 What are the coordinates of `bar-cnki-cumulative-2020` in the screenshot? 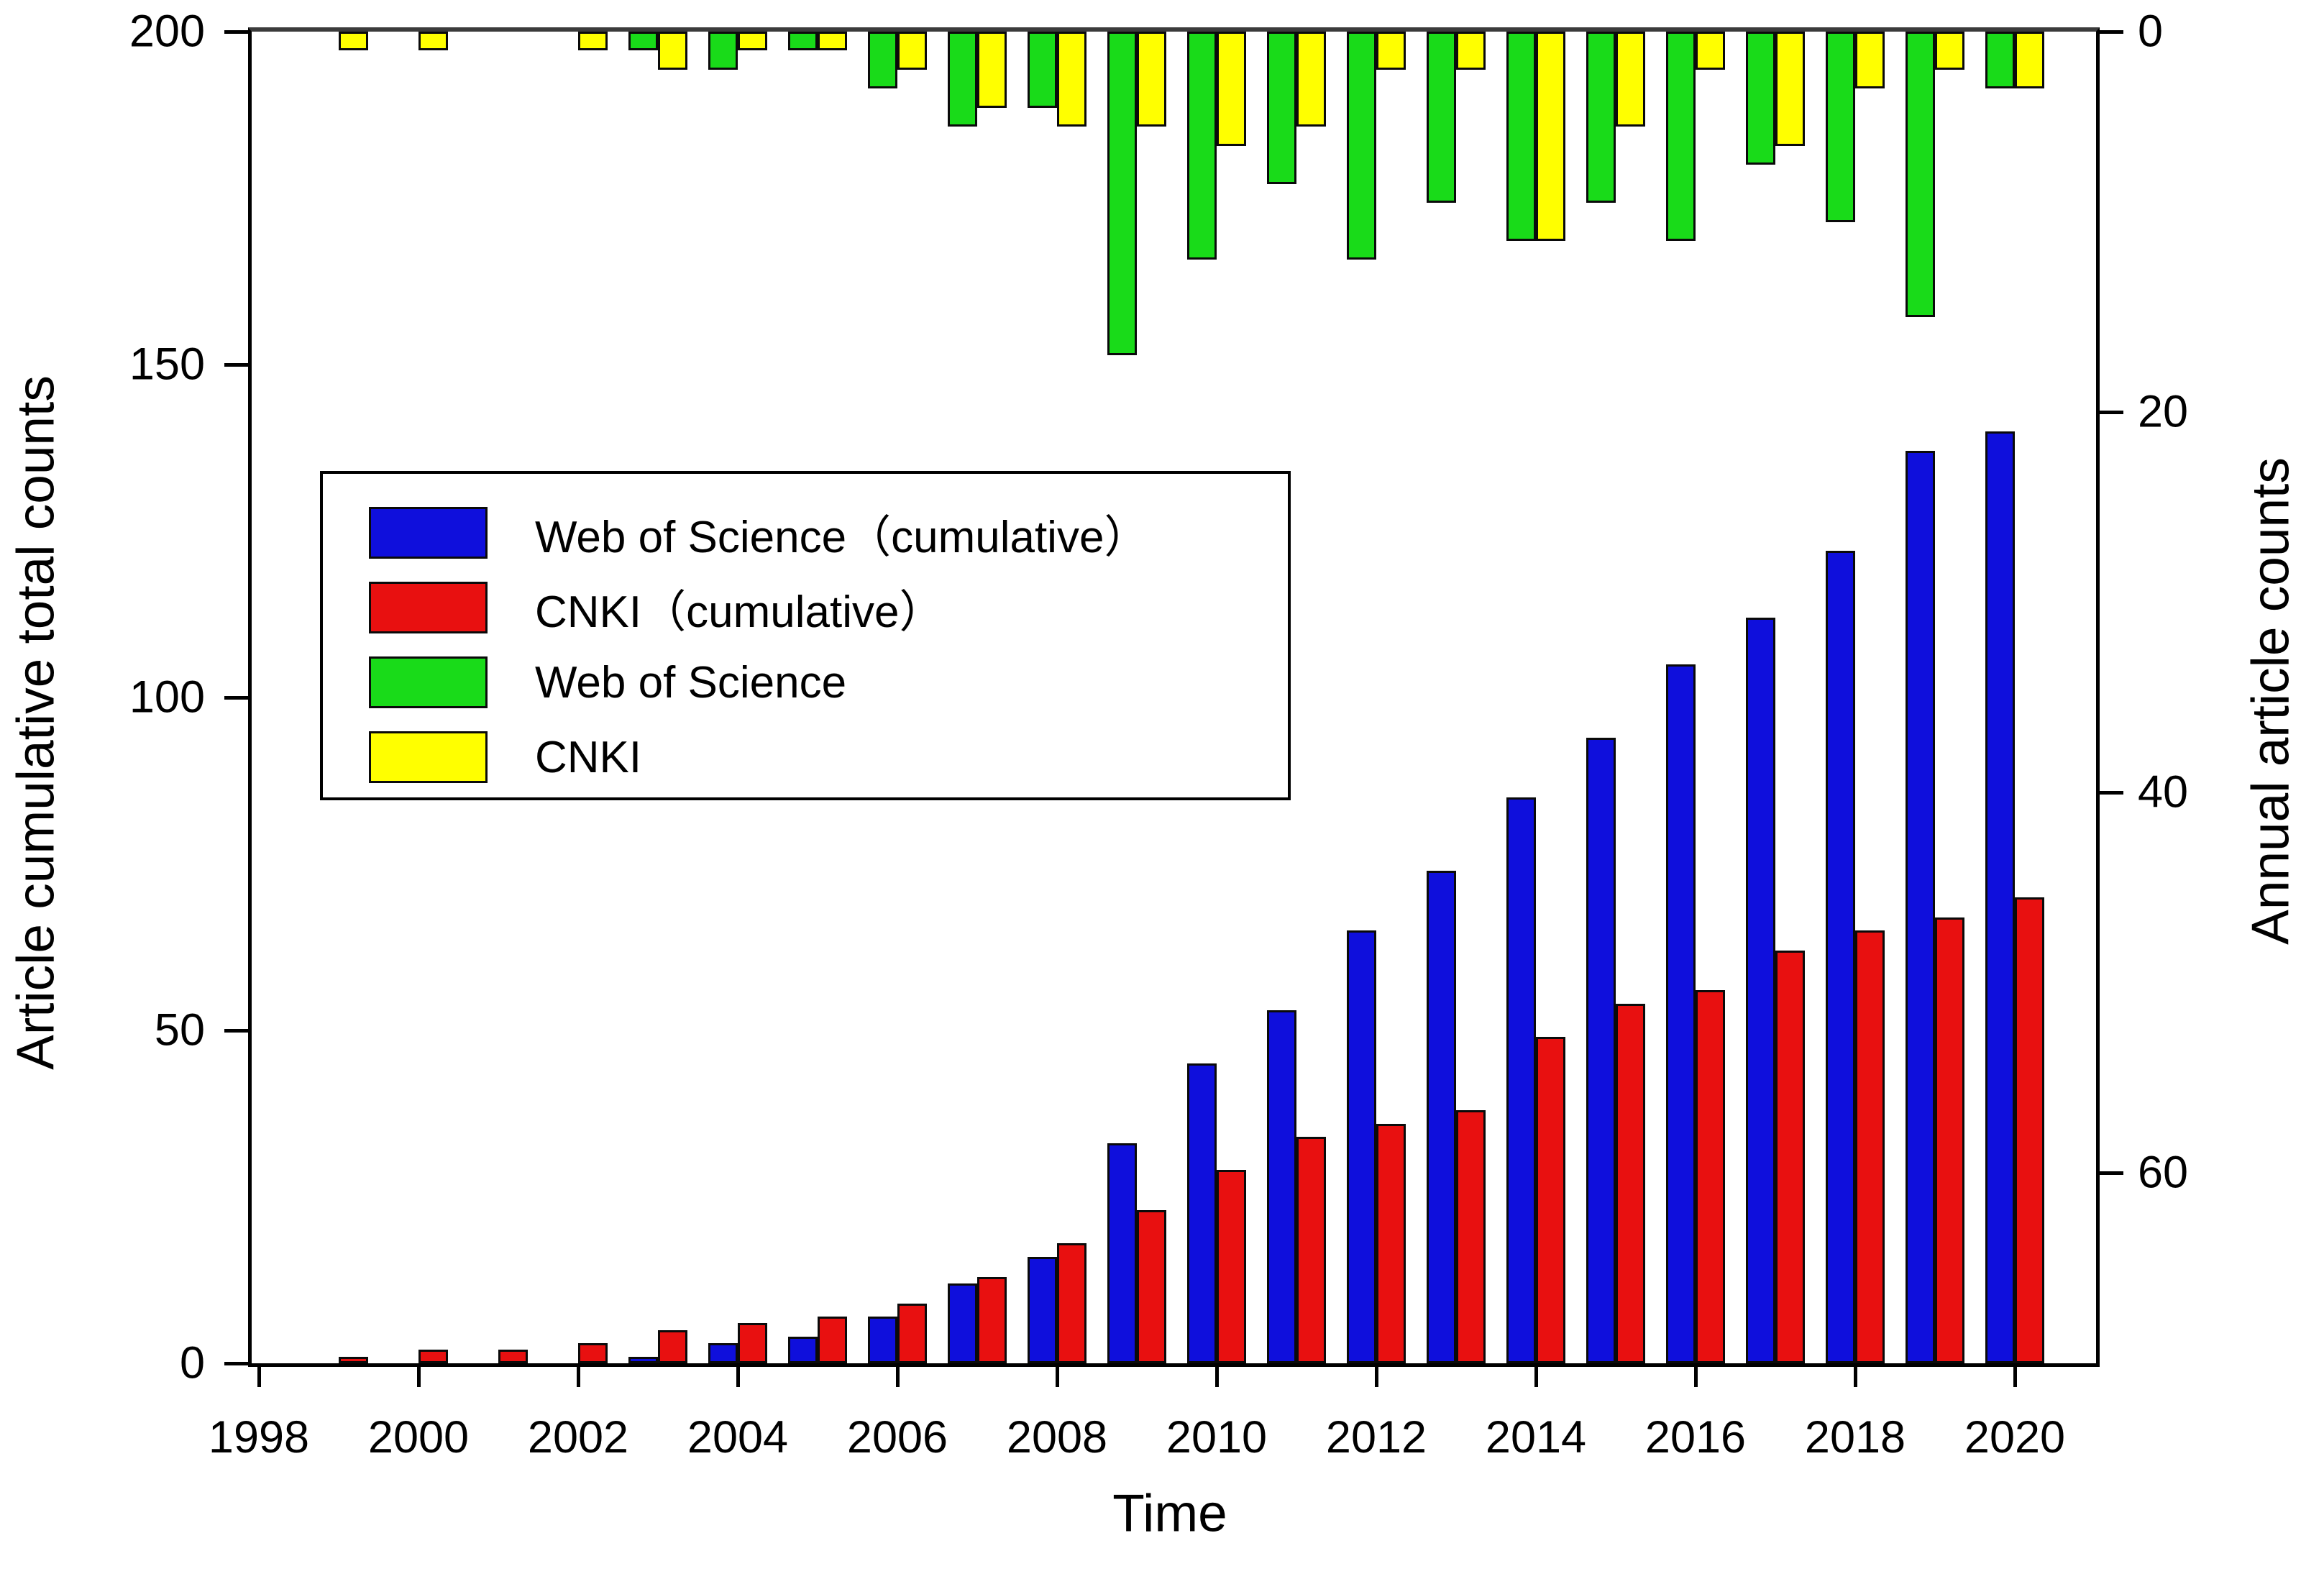 It's located at (2029, 1130).